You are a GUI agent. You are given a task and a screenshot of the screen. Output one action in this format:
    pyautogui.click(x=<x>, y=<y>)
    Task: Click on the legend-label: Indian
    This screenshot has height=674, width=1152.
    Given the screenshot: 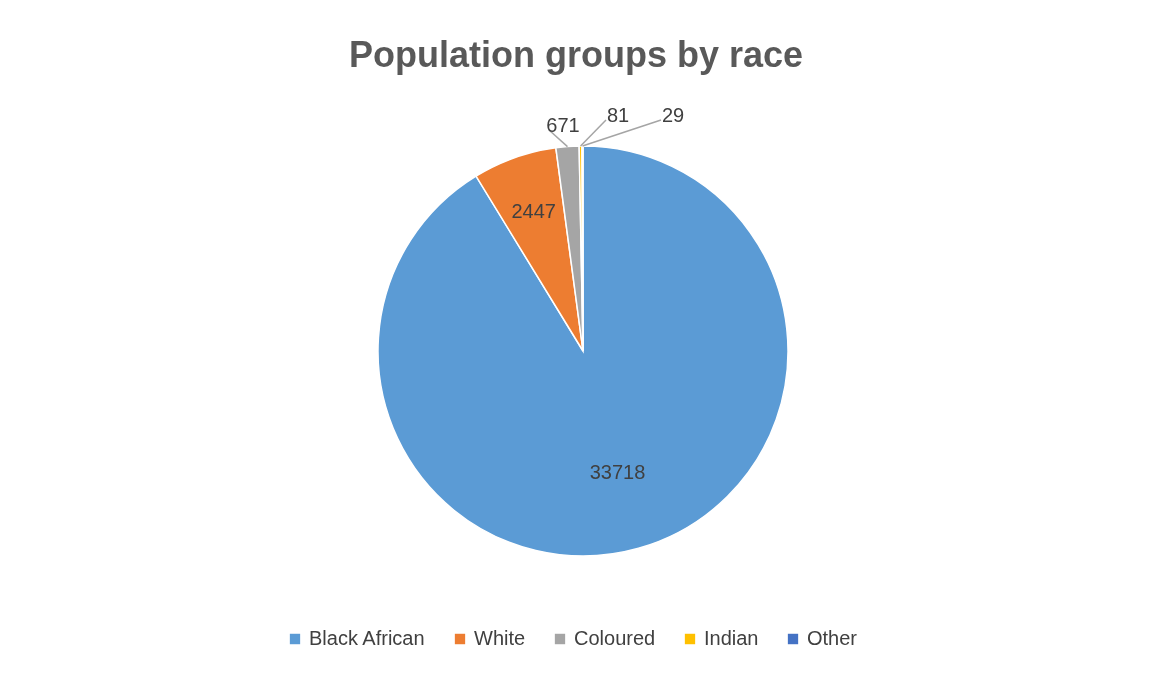 What is the action you would take?
    pyautogui.click(x=731, y=638)
    